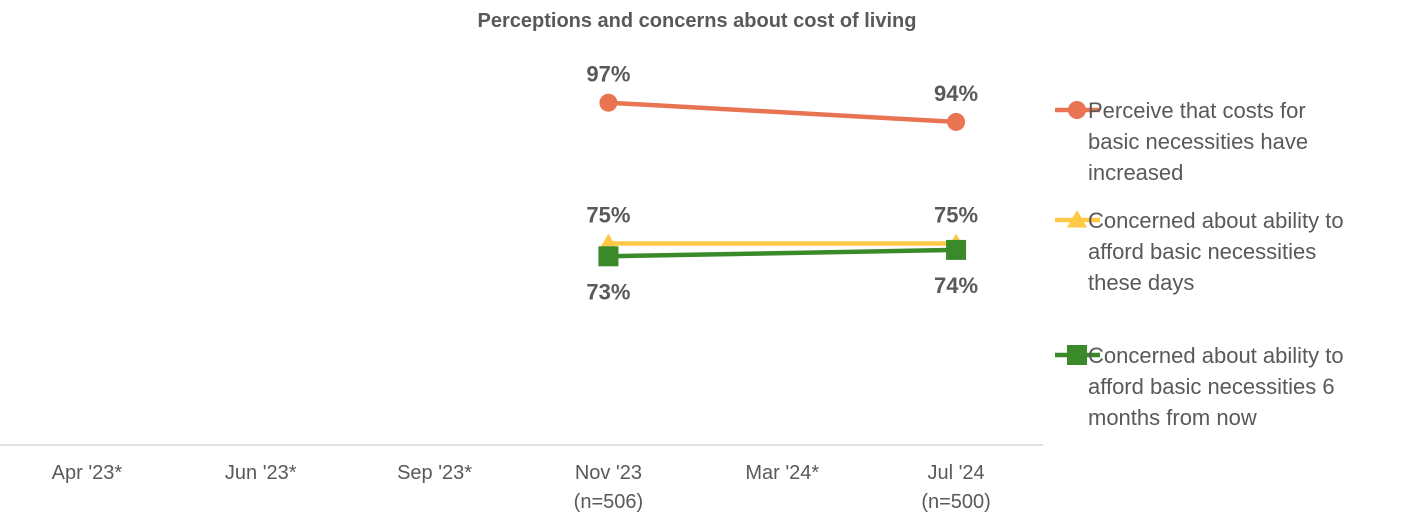 The width and height of the screenshot is (1410, 528). I want to click on legend-label-line: months from now, so click(1172, 417).